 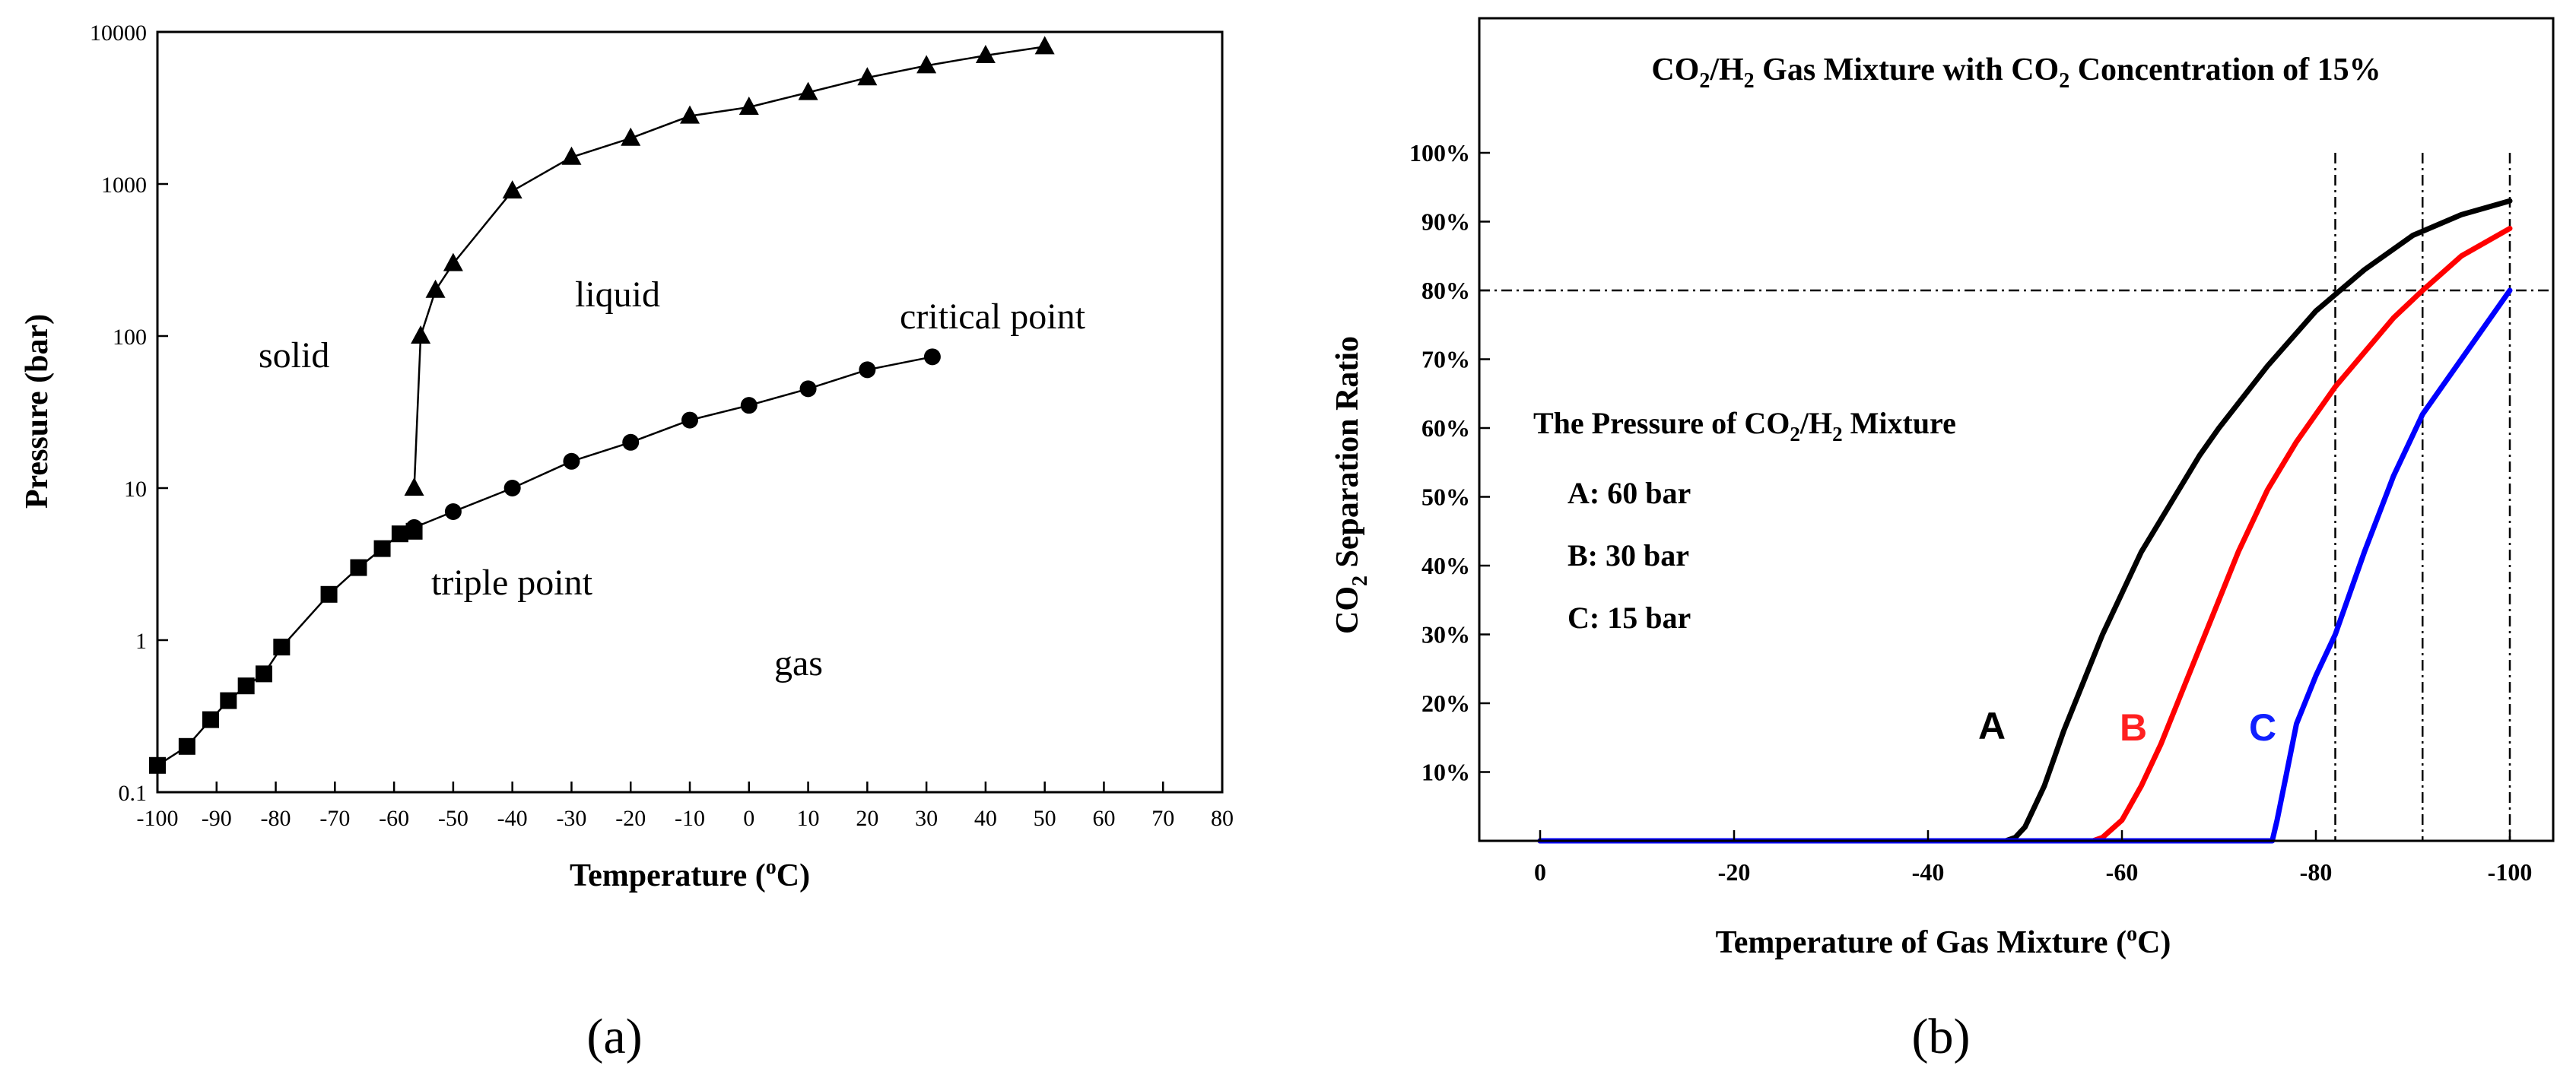 What do you see at coordinates (1944, 941) in the screenshot?
I see `chart-b-x-axis-label: Temperature of Gas Mixture (oC)` at bounding box center [1944, 941].